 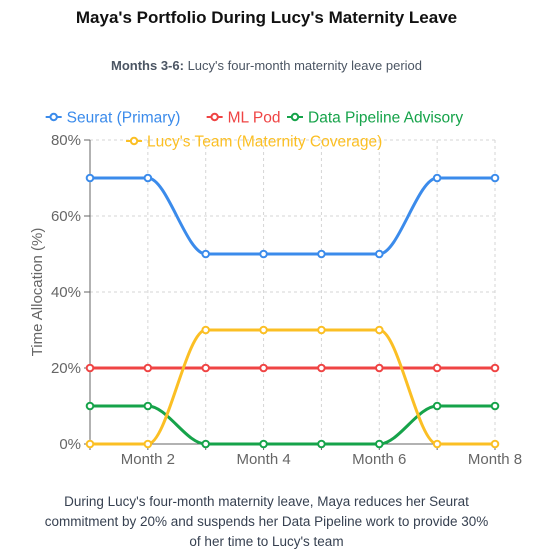 What do you see at coordinates (263, 459) in the screenshot?
I see `x-tick-label: Month 4` at bounding box center [263, 459].